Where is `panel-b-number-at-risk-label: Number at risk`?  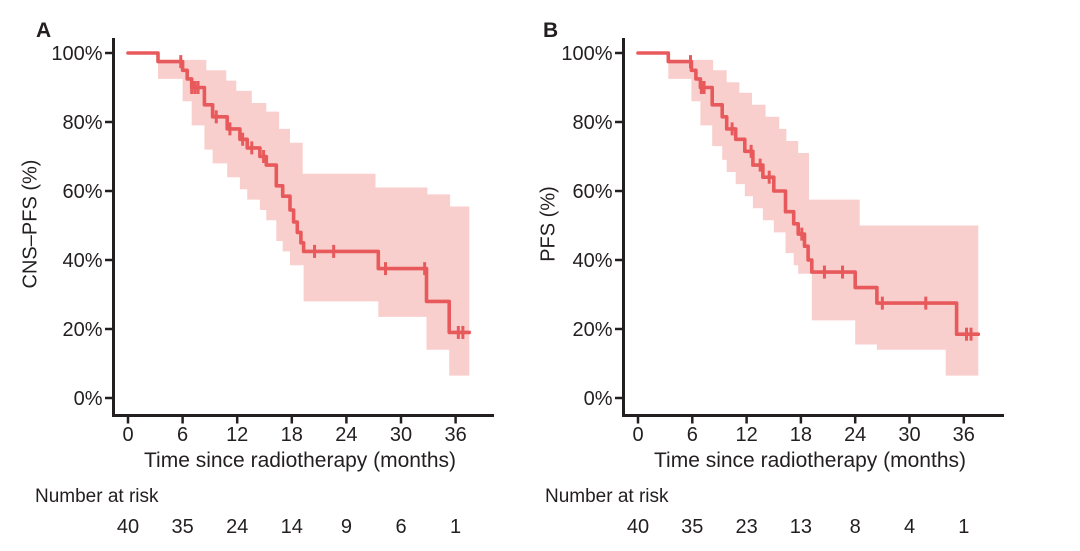 panel-b-number-at-risk-label: Number at risk is located at coordinates (607, 496).